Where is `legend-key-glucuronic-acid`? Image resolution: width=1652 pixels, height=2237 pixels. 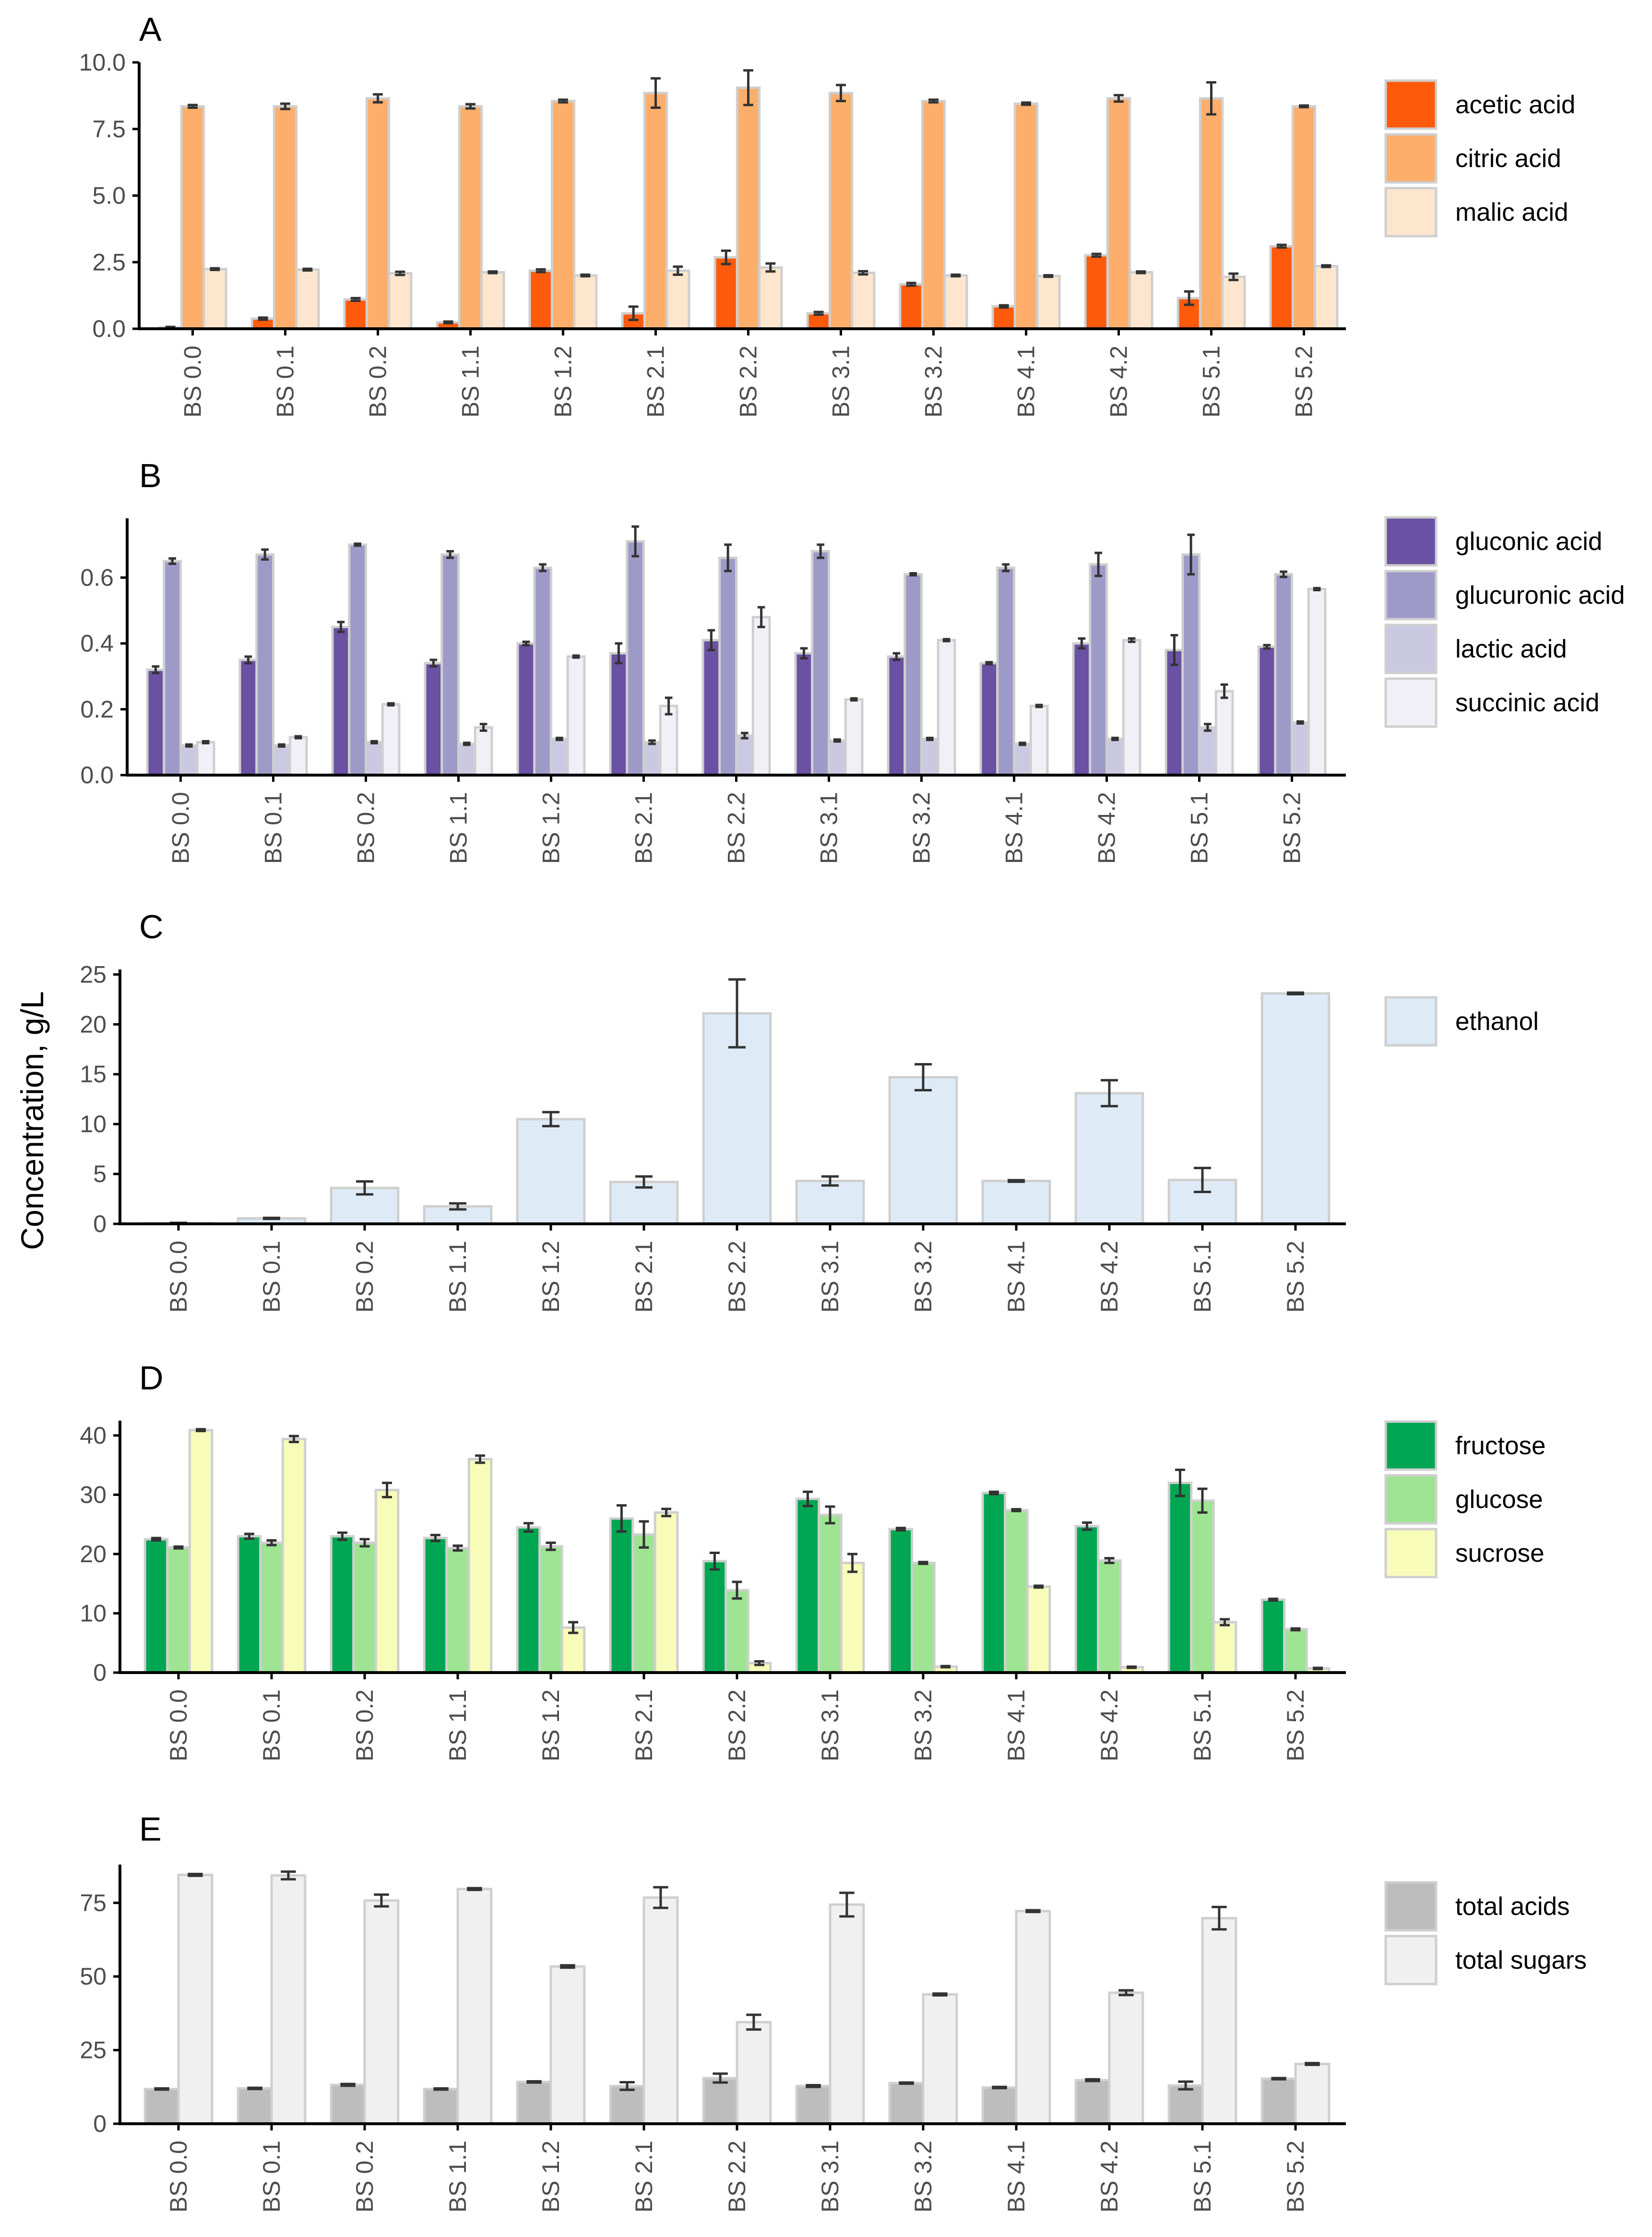
legend-key-glucuronic-acid is located at coordinates (1411, 595).